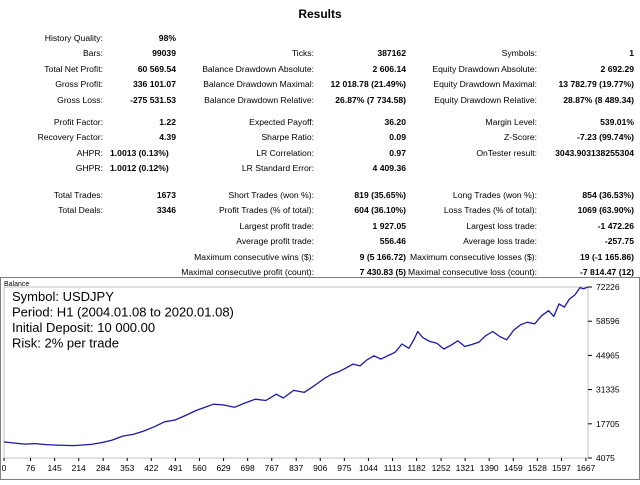  Describe the element at coordinates (344, 468) in the screenshot. I see `x-tick-label: 975` at that location.